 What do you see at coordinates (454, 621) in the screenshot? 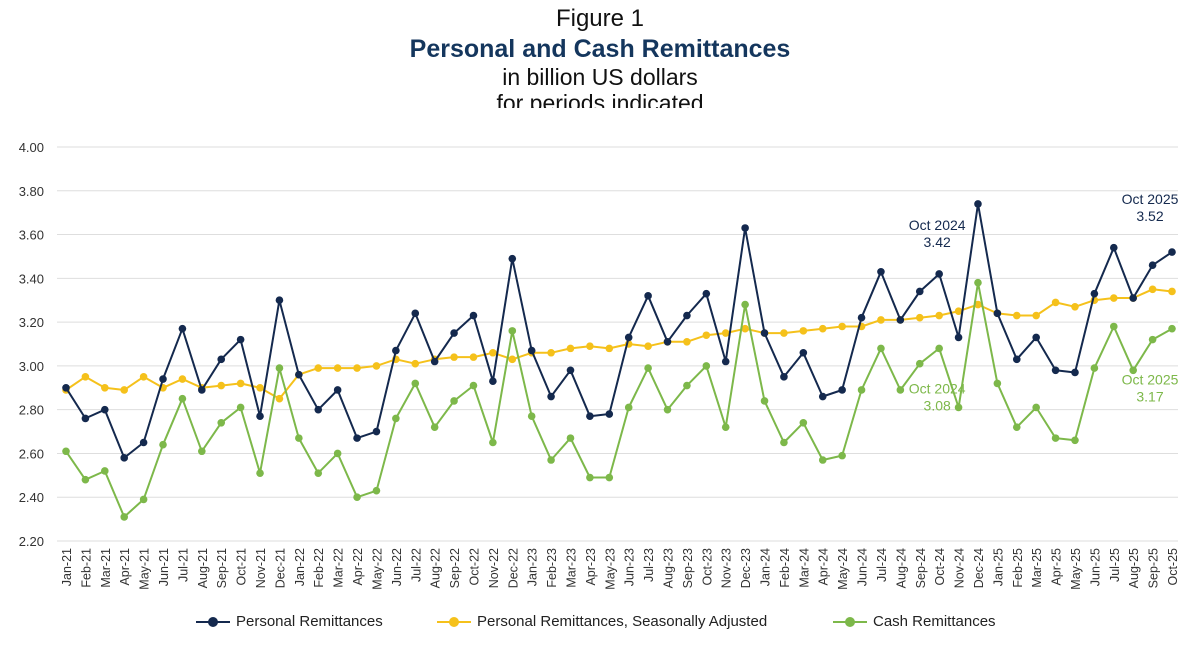
I see `legend-swatch-seasonal` at bounding box center [454, 621].